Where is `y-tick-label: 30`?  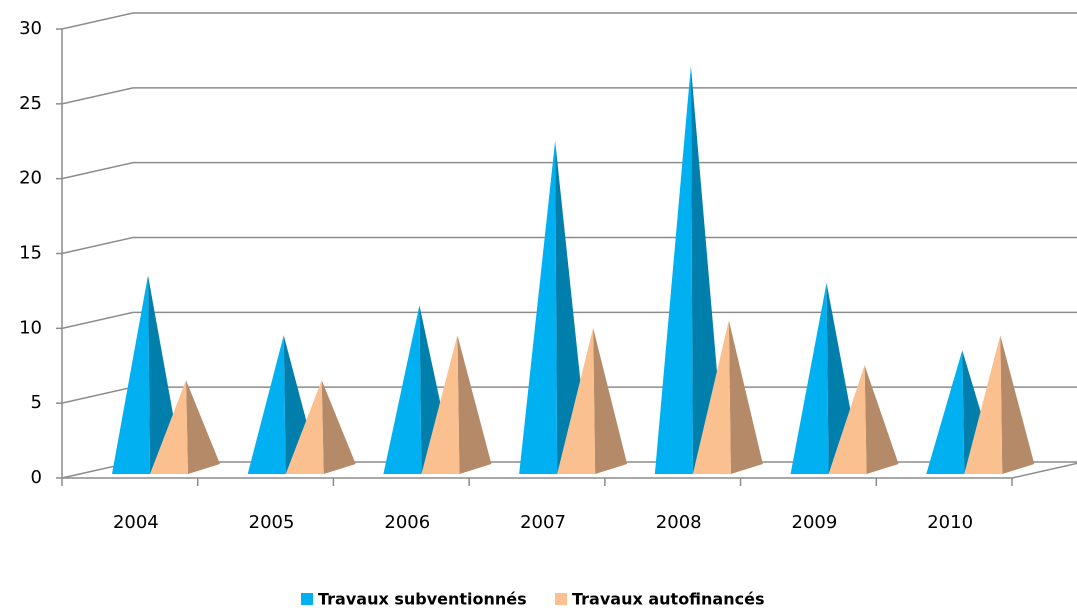
y-tick-label: 30 is located at coordinates (30, 28).